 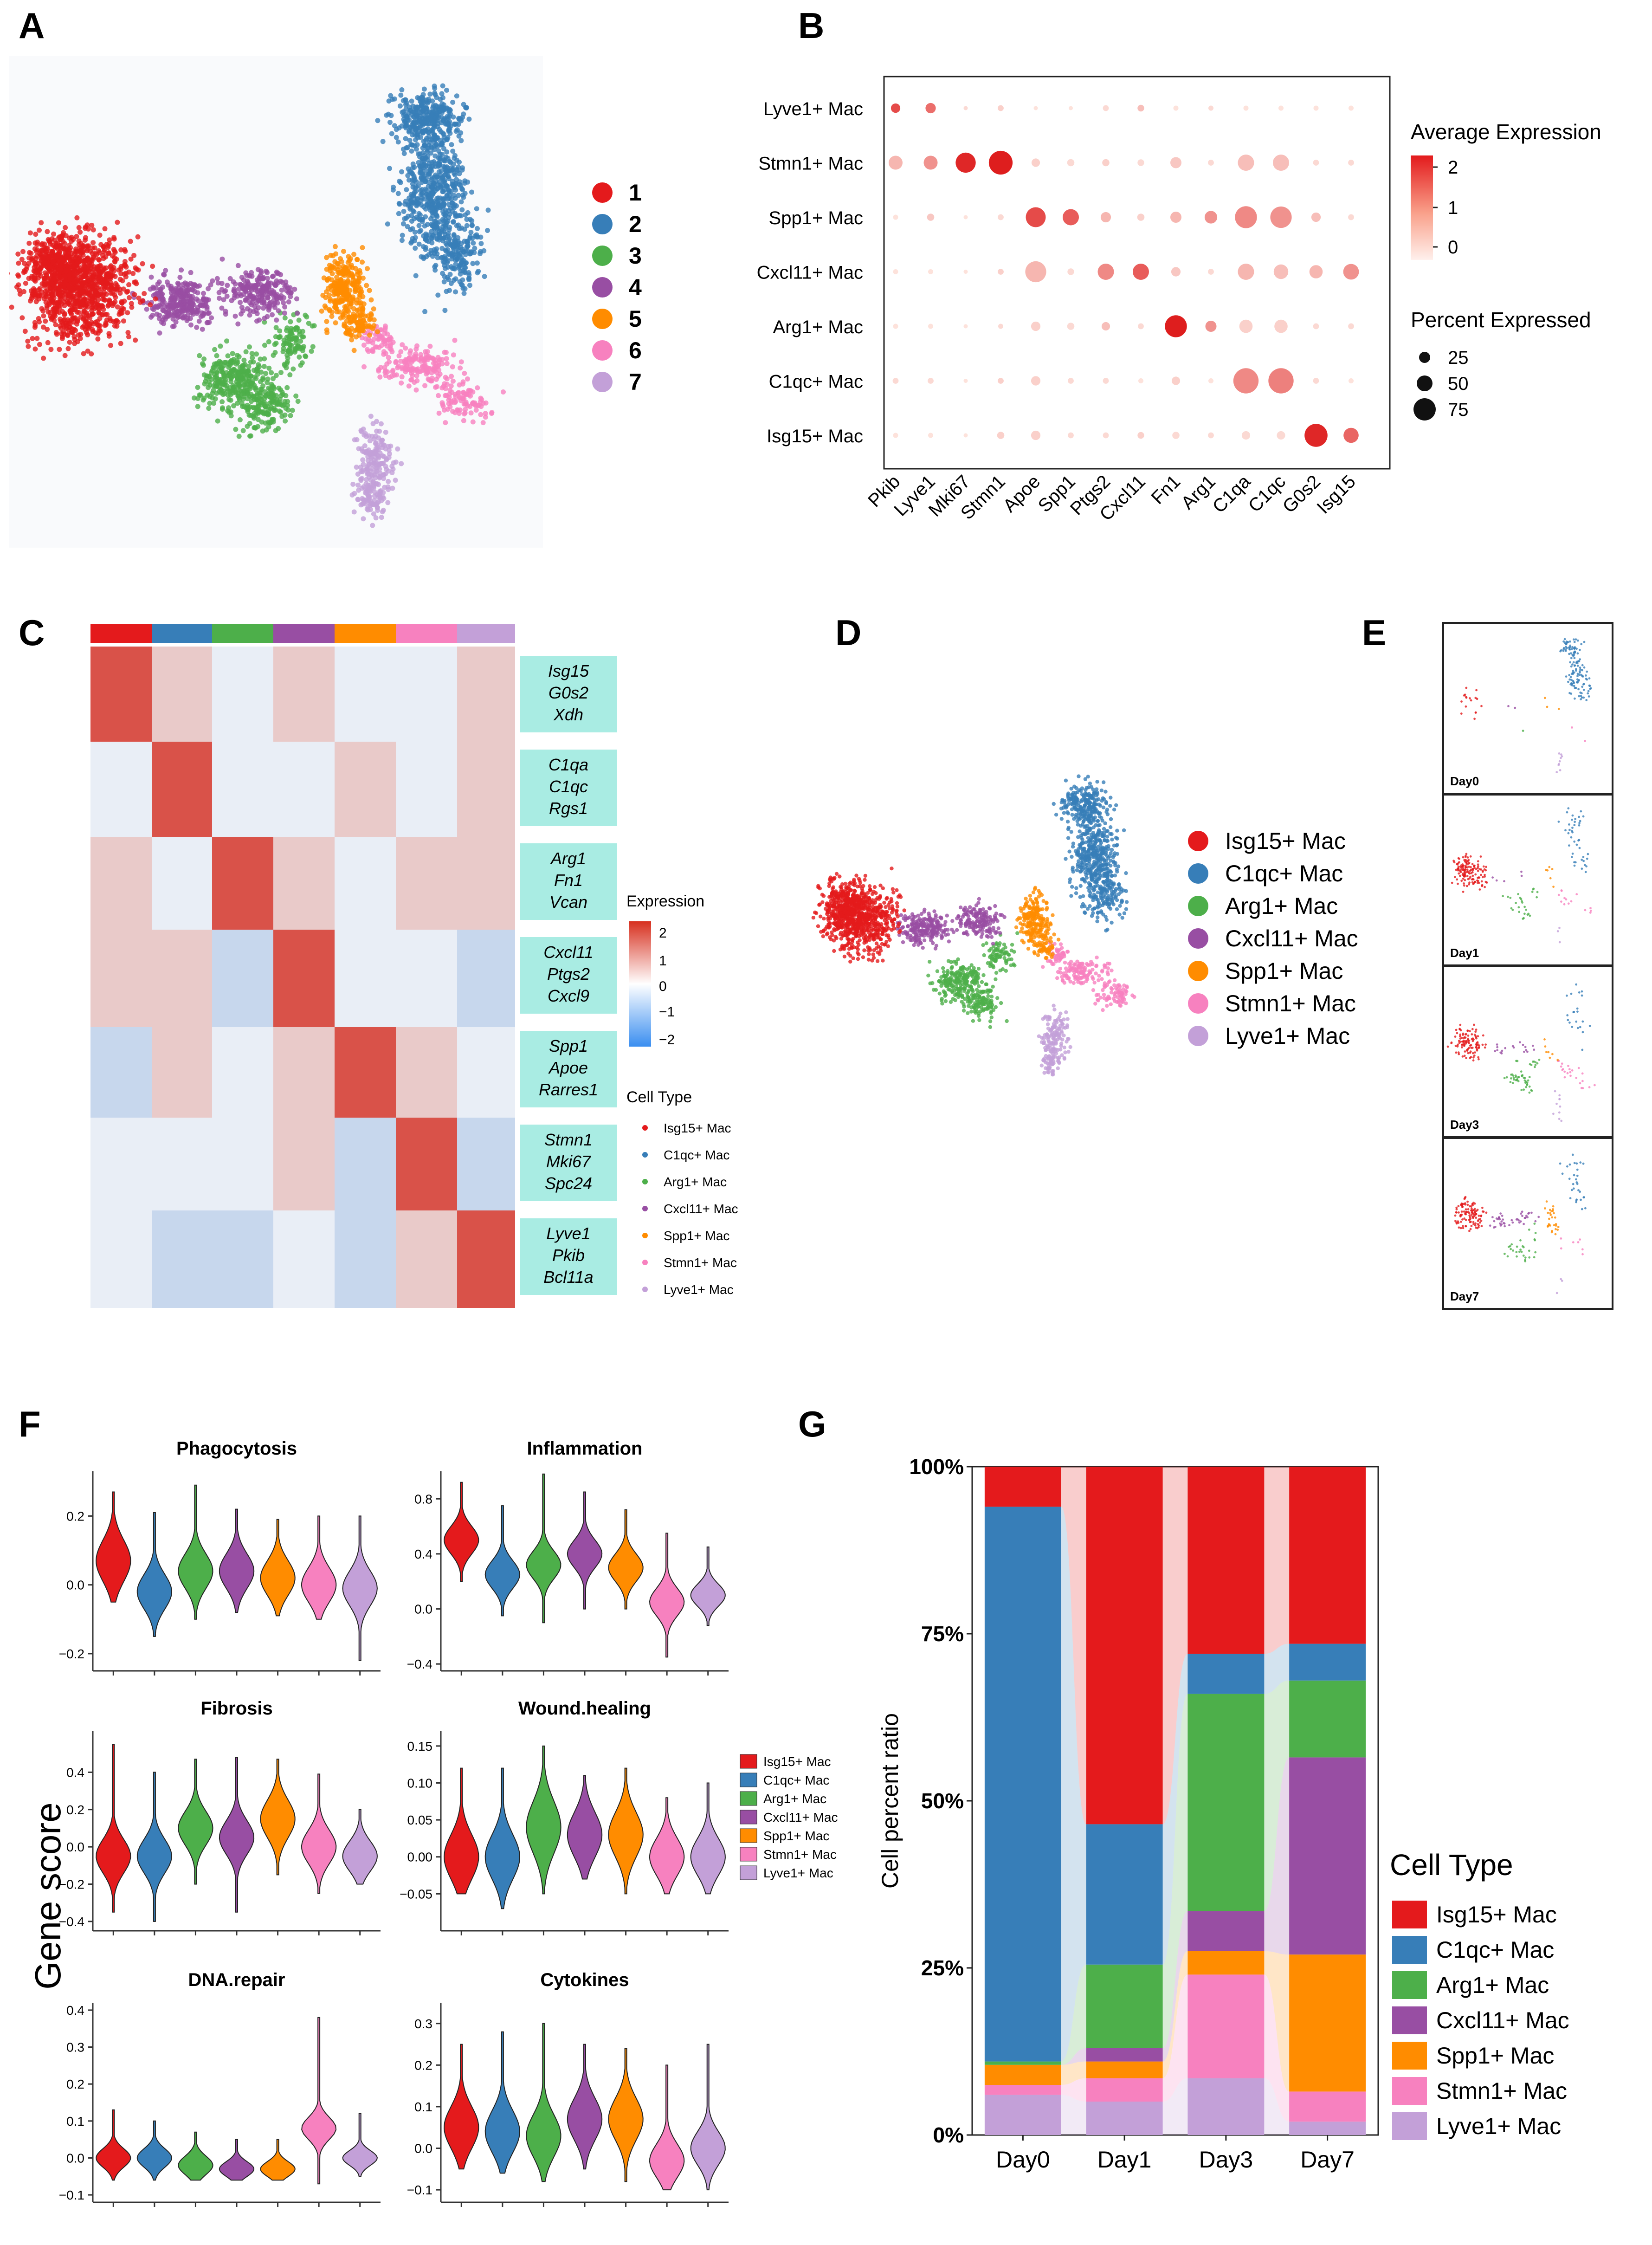 I want to click on expression-ticks: 210−1−2, so click(x=667, y=987).